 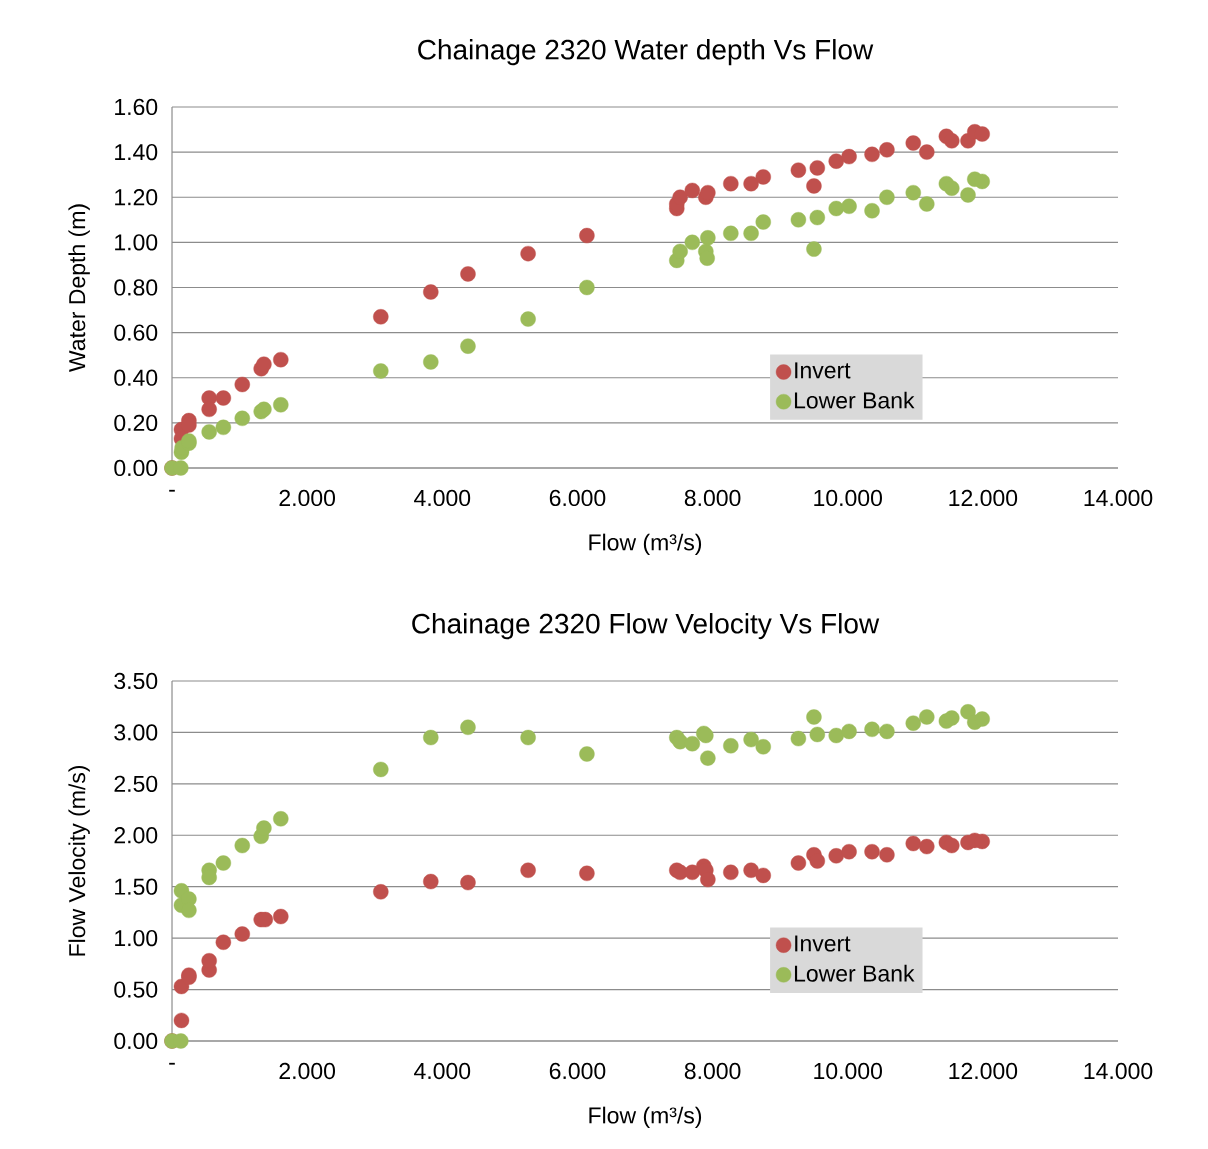 What do you see at coordinates (136, 197) in the screenshot?
I see `y-tick-label: 1.20` at bounding box center [136, 197].